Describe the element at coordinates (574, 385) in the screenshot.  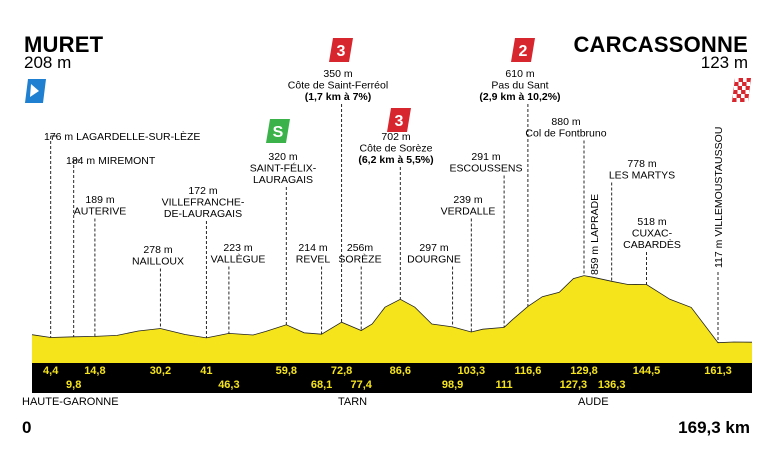
I see `km-label: 127,3` at that location.